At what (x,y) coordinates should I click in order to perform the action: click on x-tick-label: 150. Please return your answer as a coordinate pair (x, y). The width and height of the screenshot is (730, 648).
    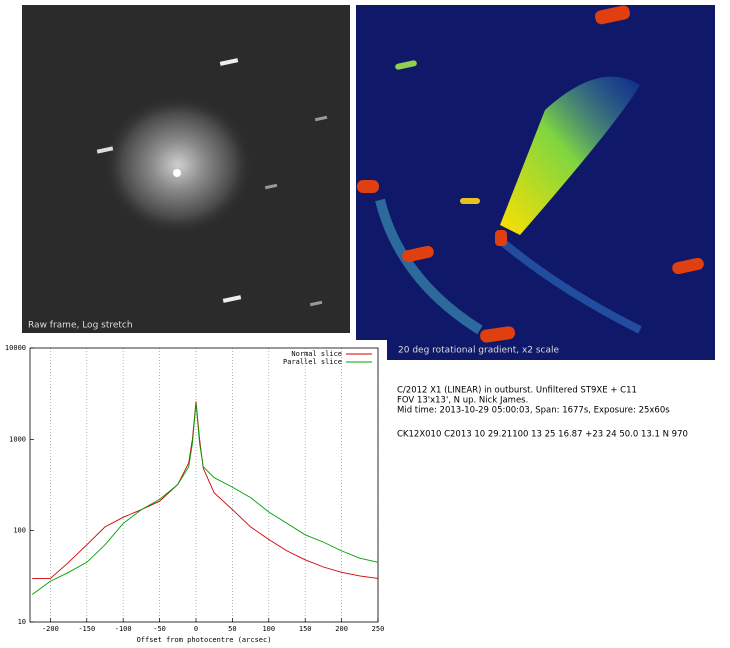
    Looking at the image, I should click on (305, 629).